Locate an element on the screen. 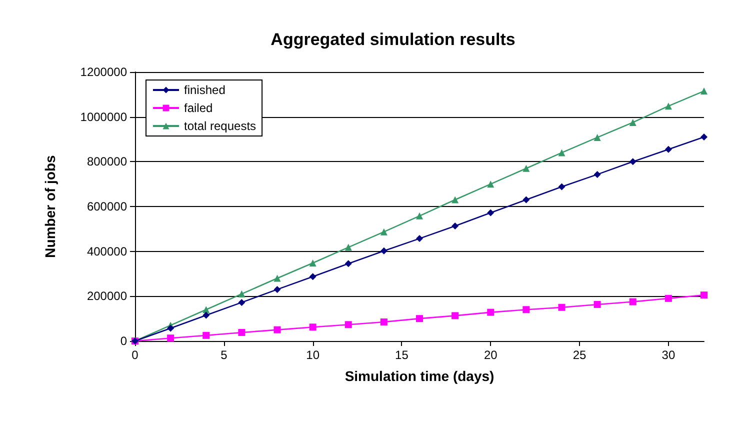 This screenshot has width=732, height=444. x-tick-label: 5 is located at coordinates (224, 355).